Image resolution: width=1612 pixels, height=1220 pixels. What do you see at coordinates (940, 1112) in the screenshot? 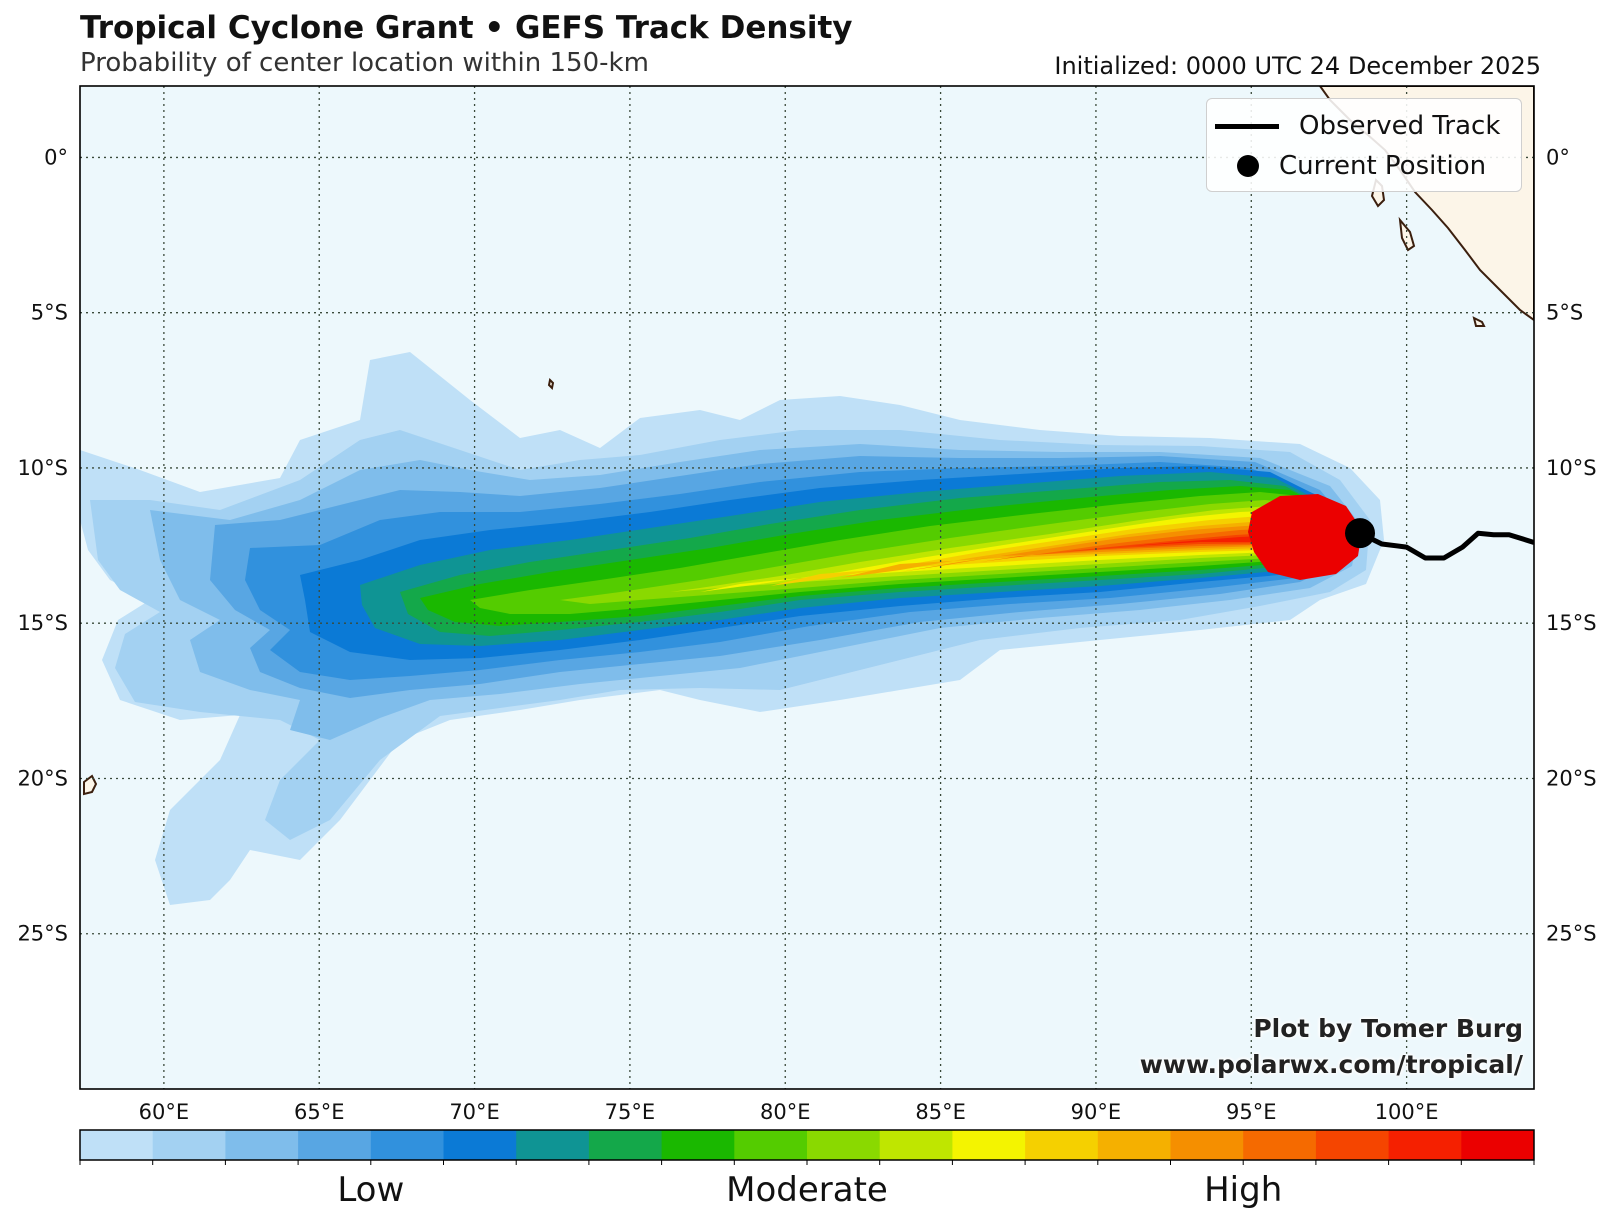
I see `lon-label: 85°E` at bounding box center [940, 1112].